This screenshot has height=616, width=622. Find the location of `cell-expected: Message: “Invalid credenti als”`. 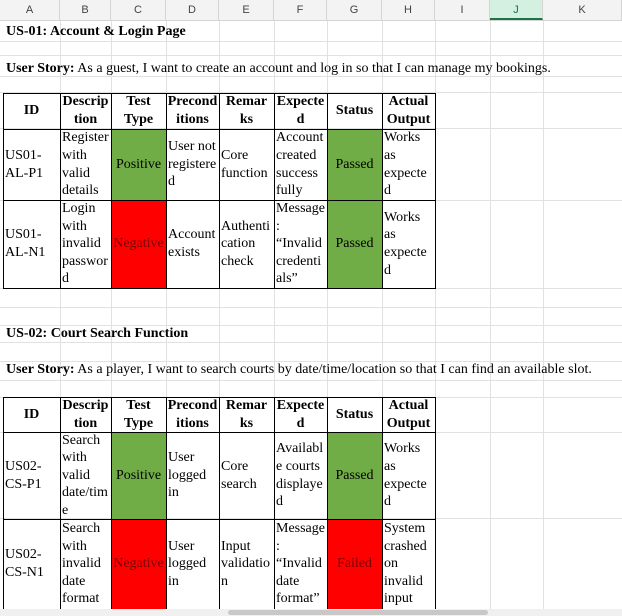

cell-expected: Message: “Invalid credenti als” is located at coordinates (300, 244).